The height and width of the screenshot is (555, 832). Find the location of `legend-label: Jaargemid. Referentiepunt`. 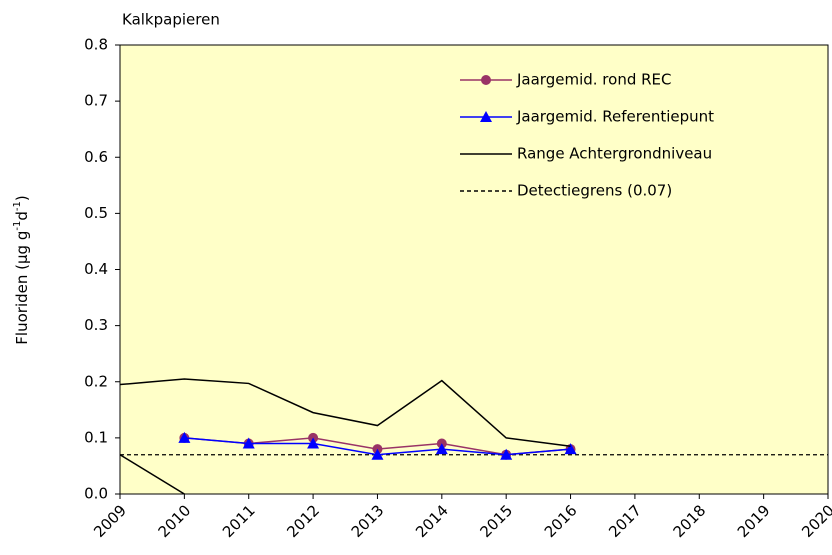

legend-label: Jaargemid. Referentiepunt is located at coordinates (615, 117).